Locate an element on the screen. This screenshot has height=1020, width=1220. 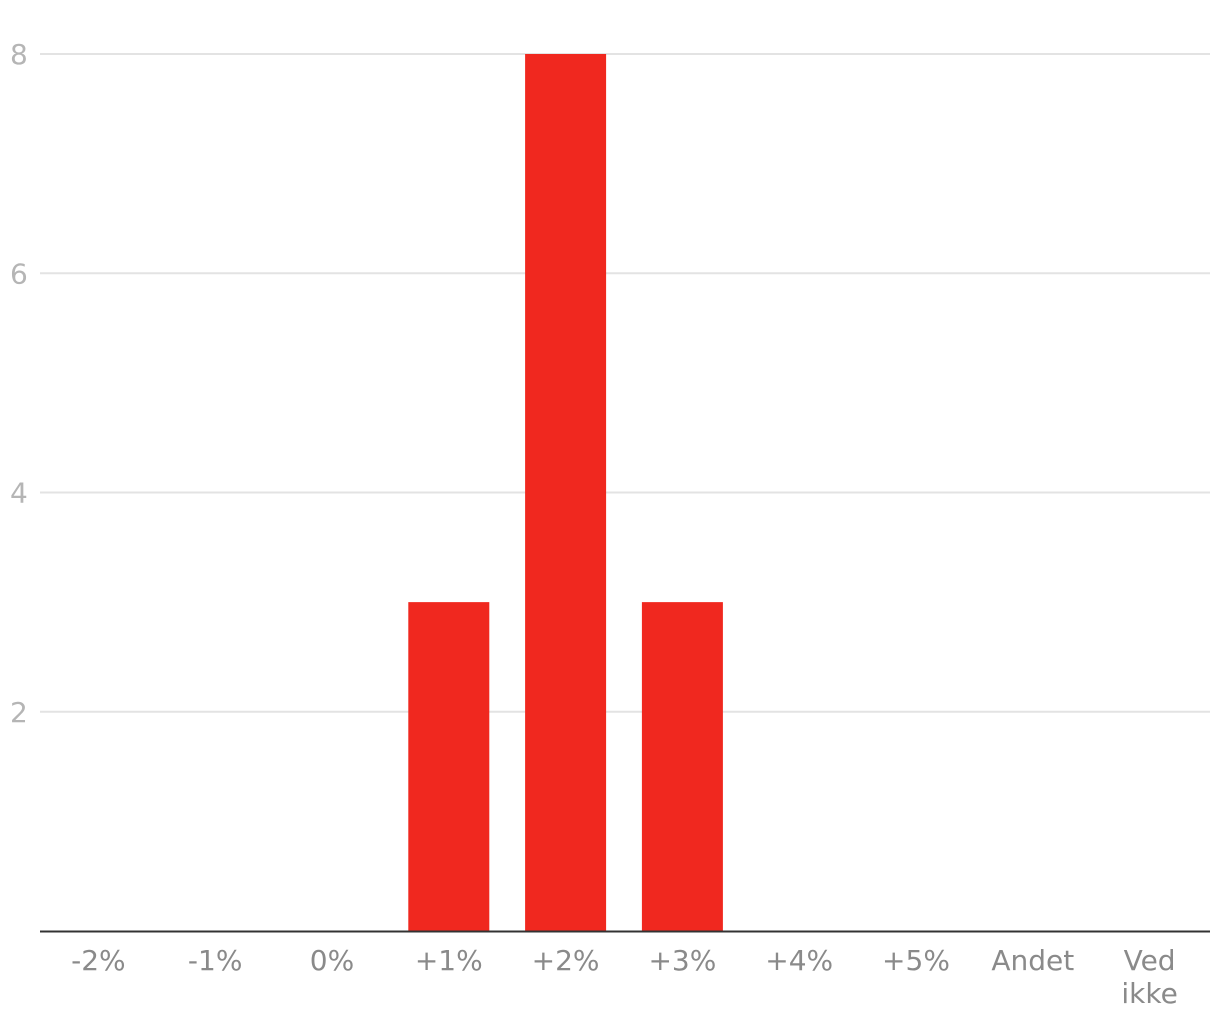
x-tick-label-9: Ved ikke is located at coordinates (1149, 977).